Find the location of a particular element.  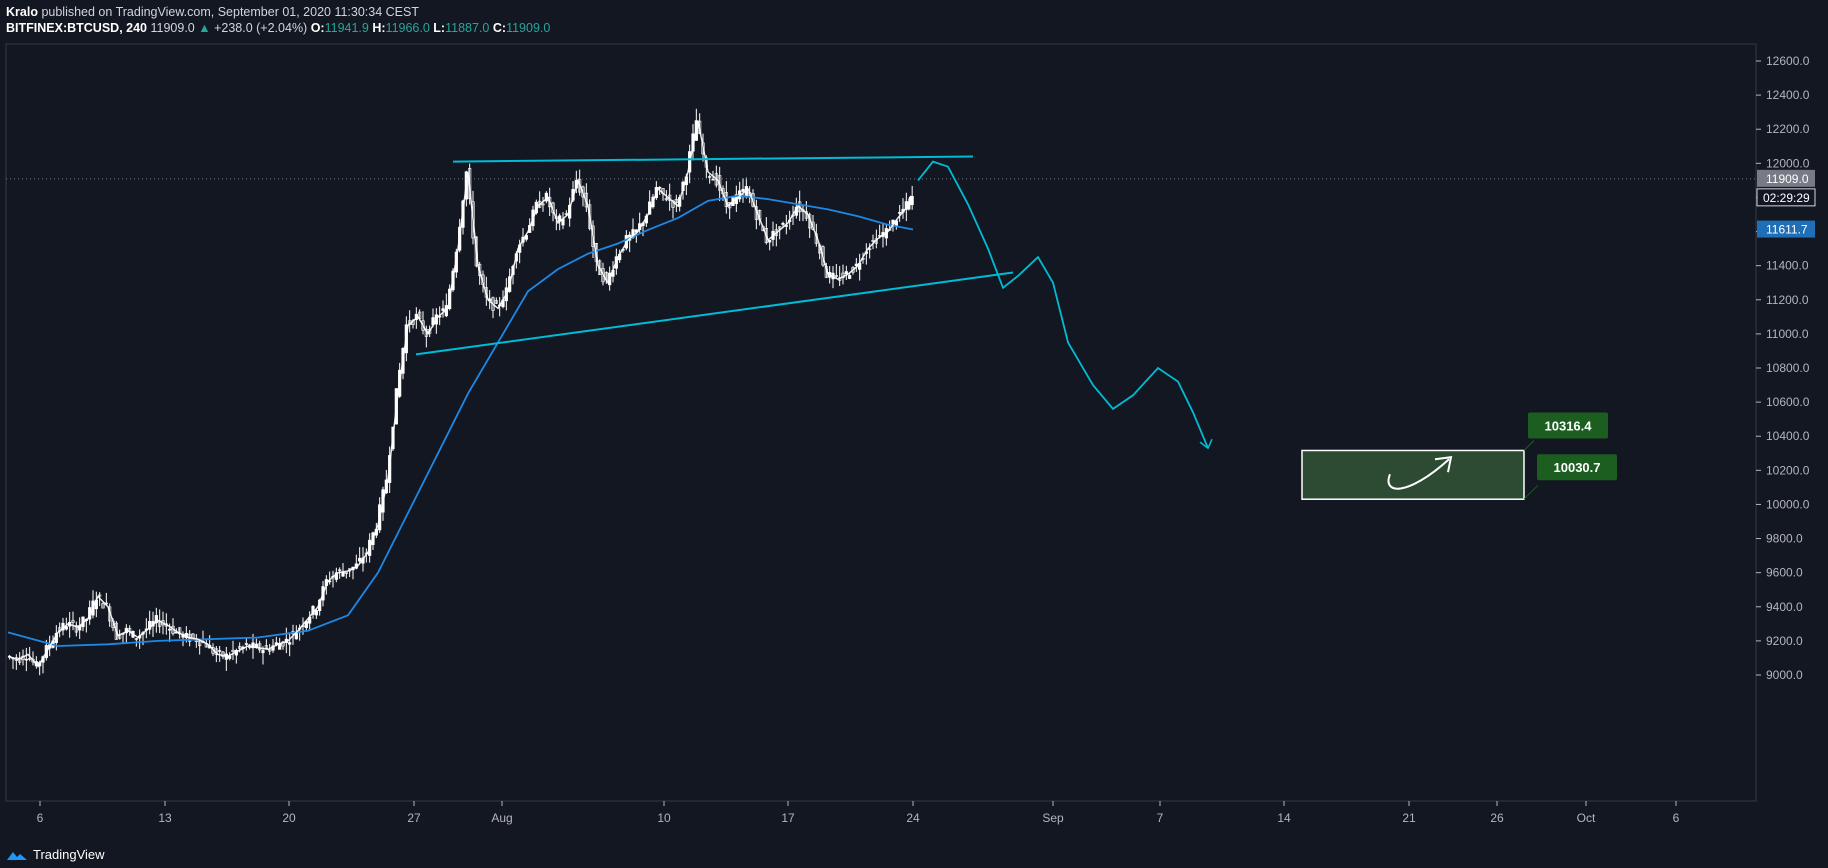

ma-value-badge is located at coordinates (1786, 229).